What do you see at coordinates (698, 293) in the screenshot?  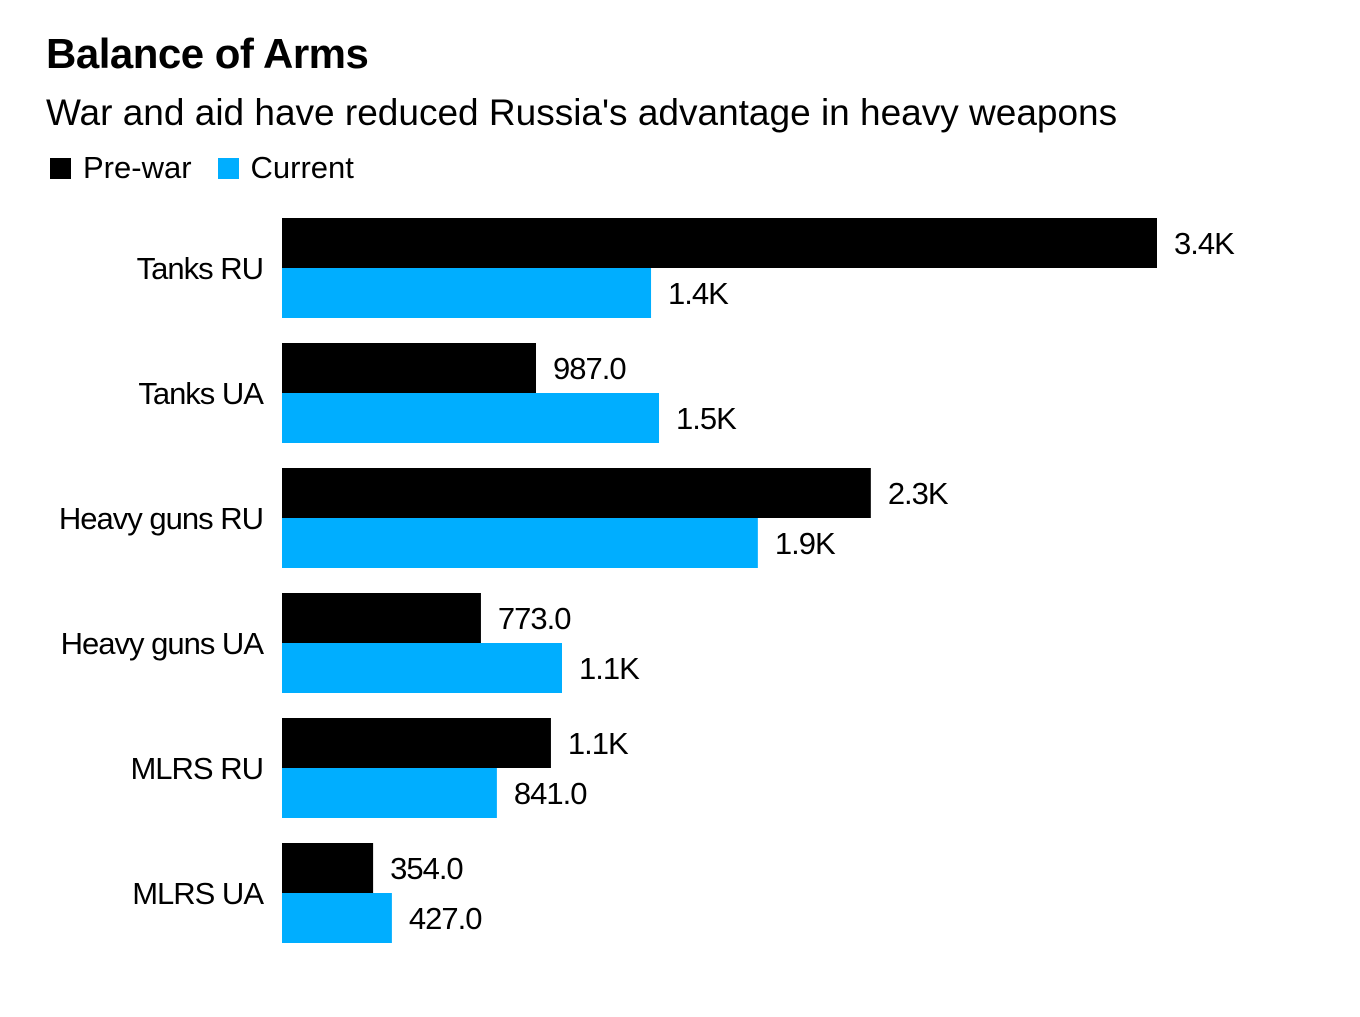 I see `data-label: 1.4K` at bounding box center [698, 293].